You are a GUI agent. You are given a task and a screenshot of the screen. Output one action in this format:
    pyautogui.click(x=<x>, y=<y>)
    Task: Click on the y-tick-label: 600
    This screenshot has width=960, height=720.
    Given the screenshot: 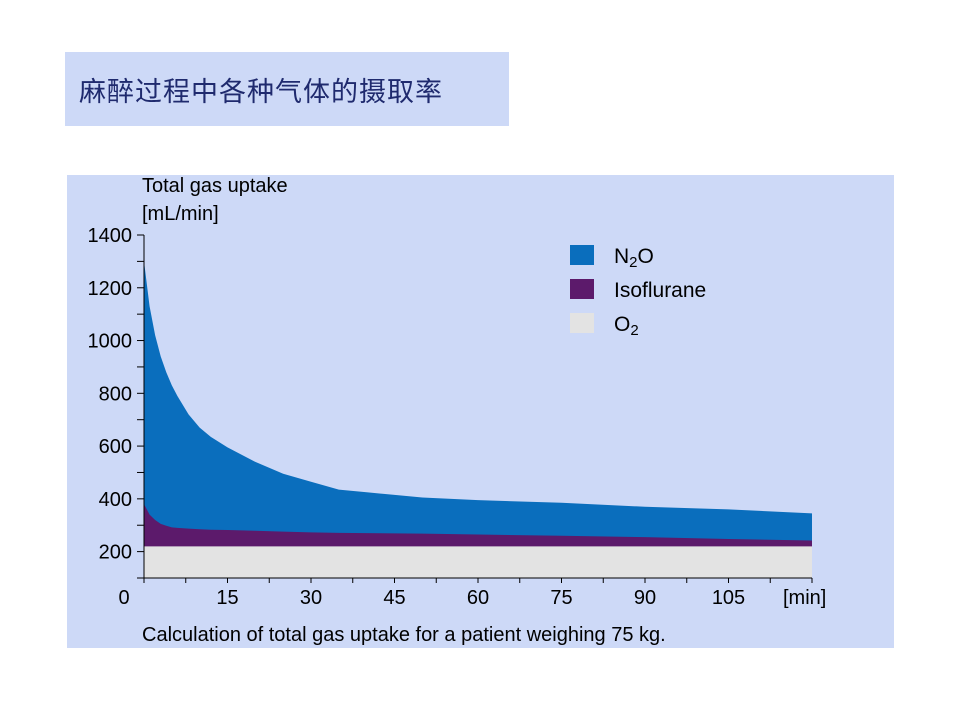 What is the action you would take?
    pyautogui.click(x=115, y=447)
    